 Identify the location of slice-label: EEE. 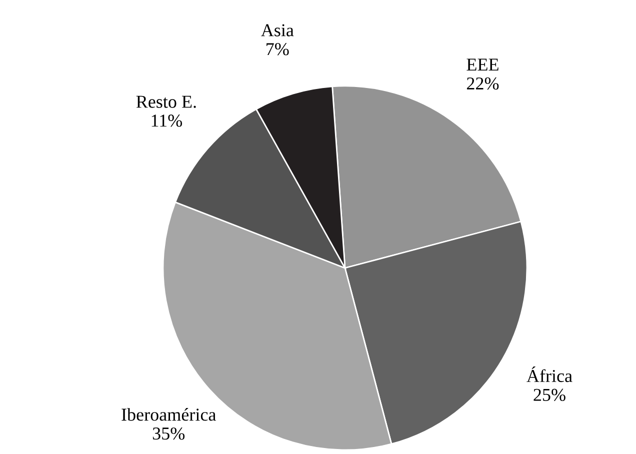
(482, 64).